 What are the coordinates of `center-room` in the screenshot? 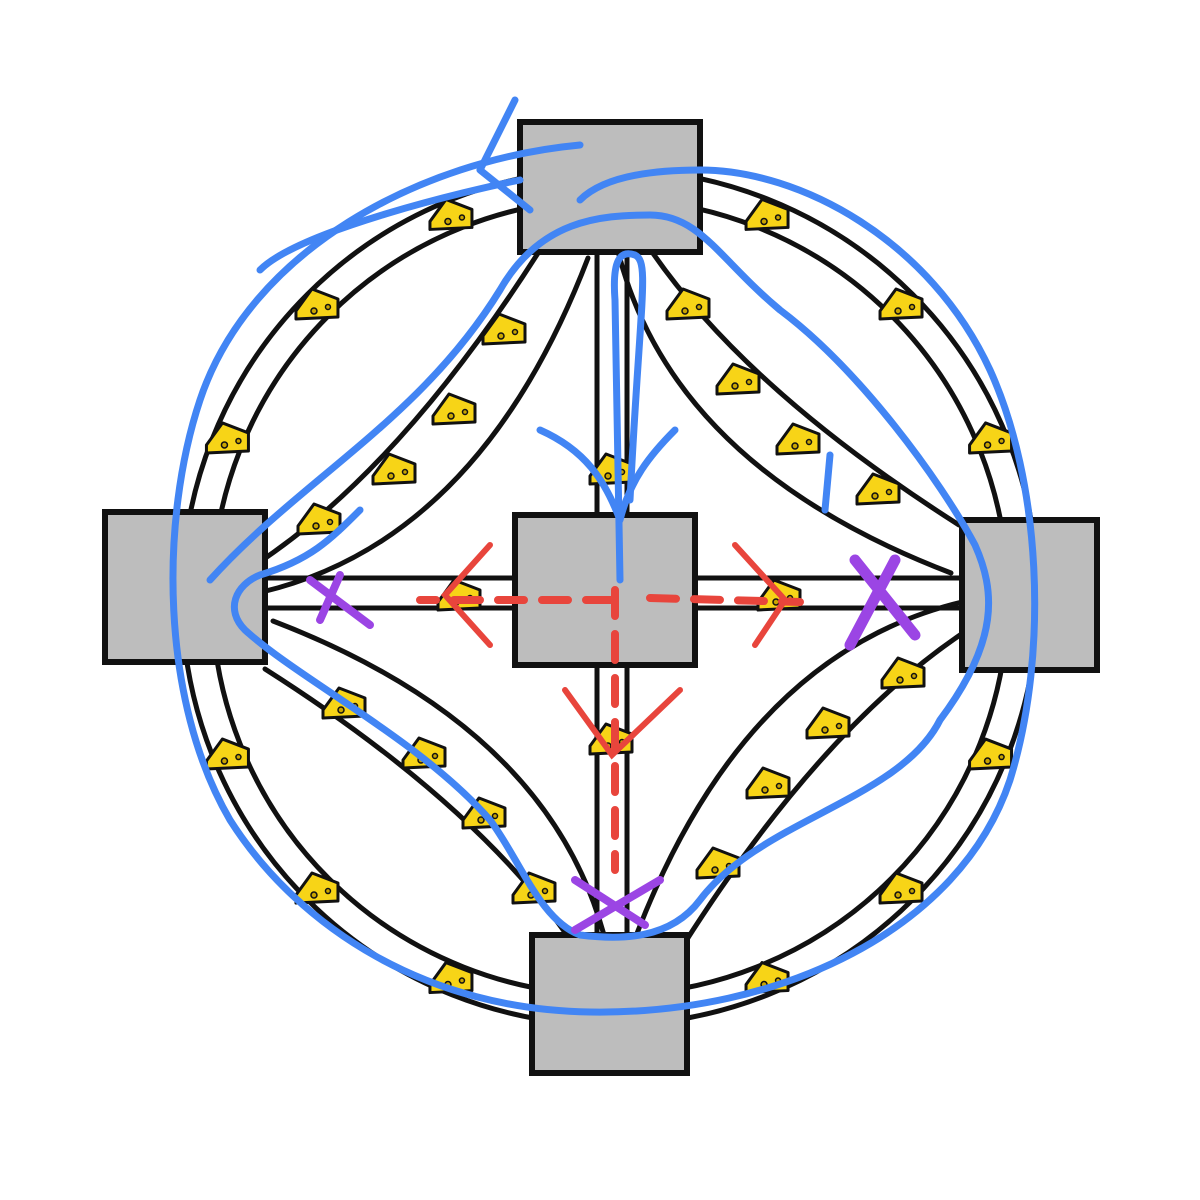 It's located at (605, 590).